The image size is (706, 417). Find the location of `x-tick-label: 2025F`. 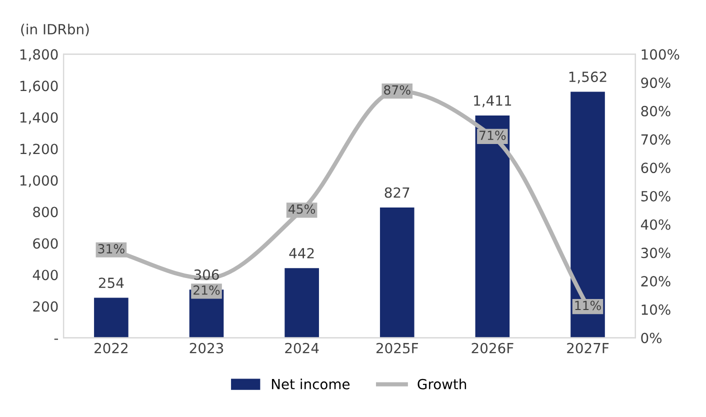

x-tick-label: 2025F is located at coordinates (397, 348).